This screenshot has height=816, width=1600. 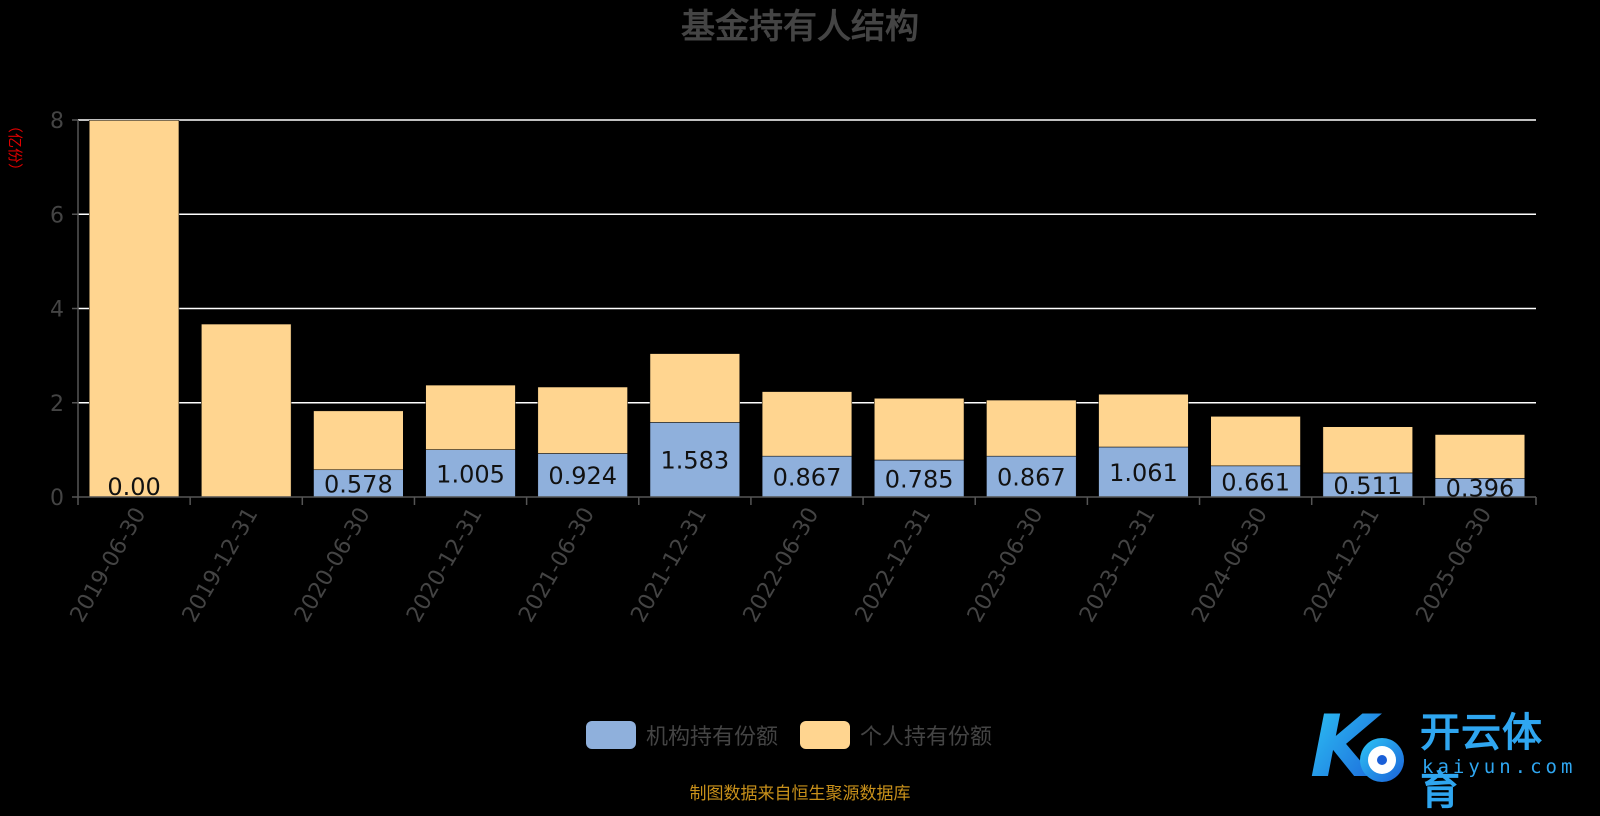 I want to click on y-tick-label: 0, so click(x=57, y=498).